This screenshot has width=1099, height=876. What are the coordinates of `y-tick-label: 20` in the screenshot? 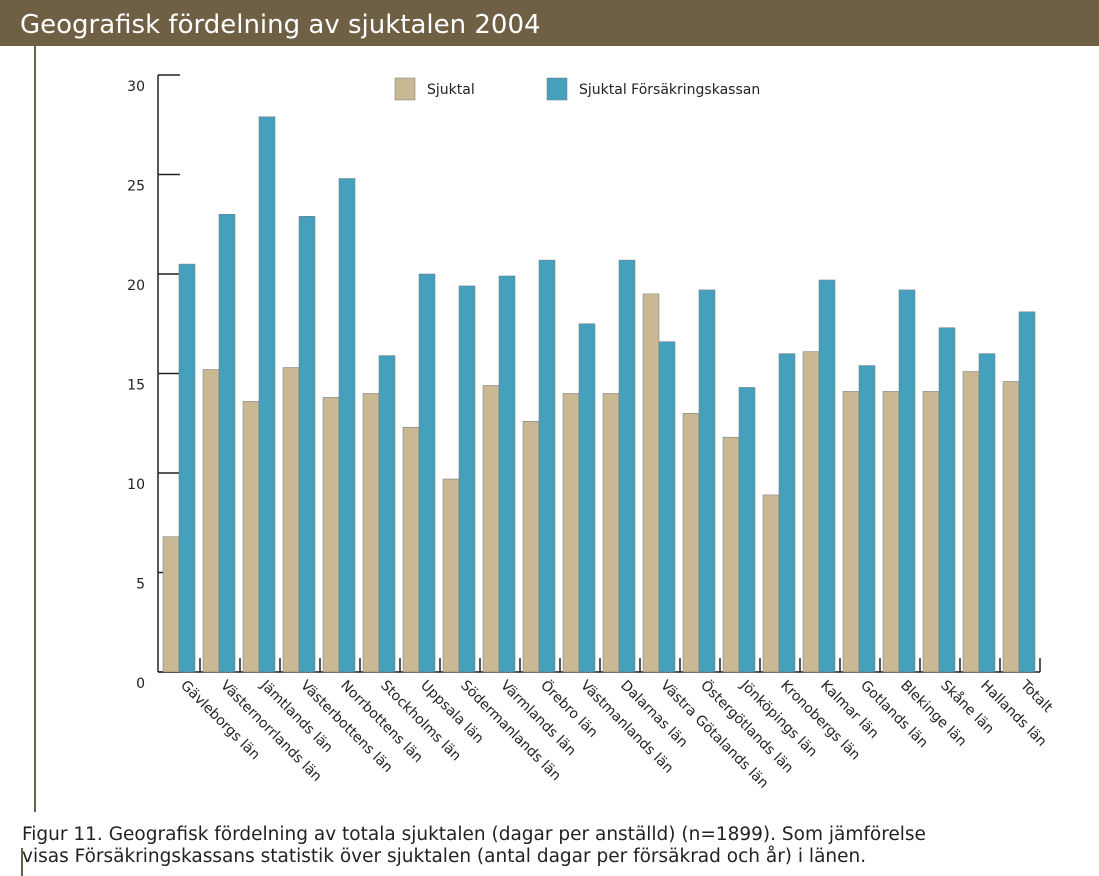 It's located at (136, 286).